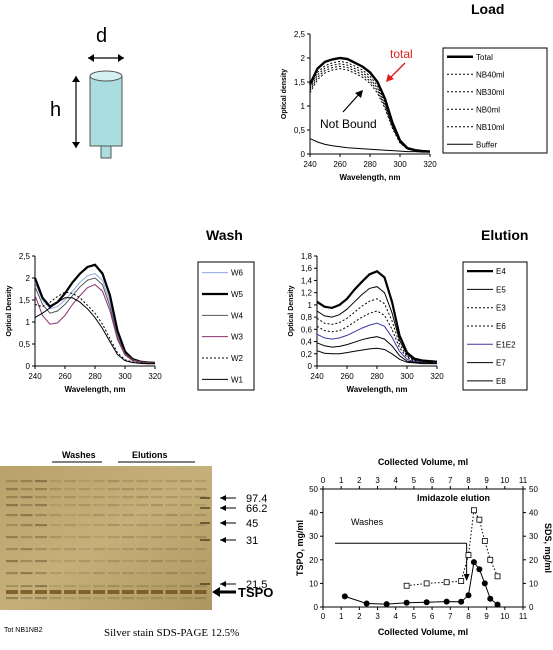  What do you see at coordinates (284, 94) in the screenshot?
I see `y-axis-label: Optical density` at bounding box center [284, 94].